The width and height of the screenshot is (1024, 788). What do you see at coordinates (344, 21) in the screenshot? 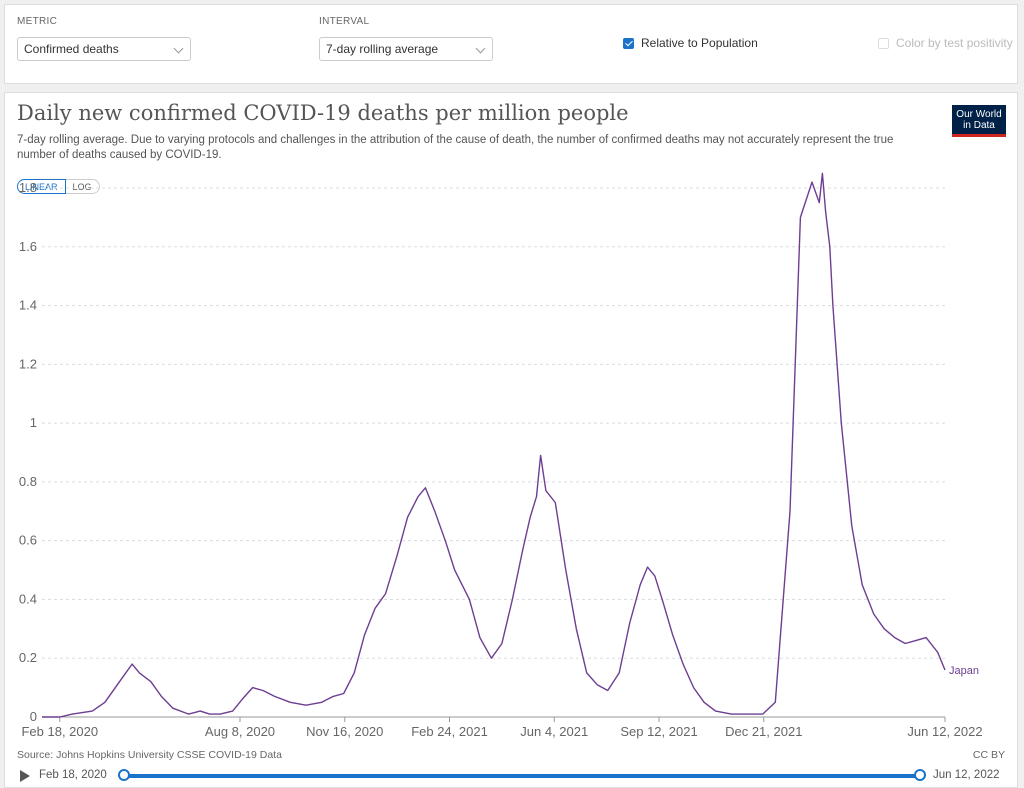
I see `interval-label: INTERVAL` at bounding box center [344, 21].